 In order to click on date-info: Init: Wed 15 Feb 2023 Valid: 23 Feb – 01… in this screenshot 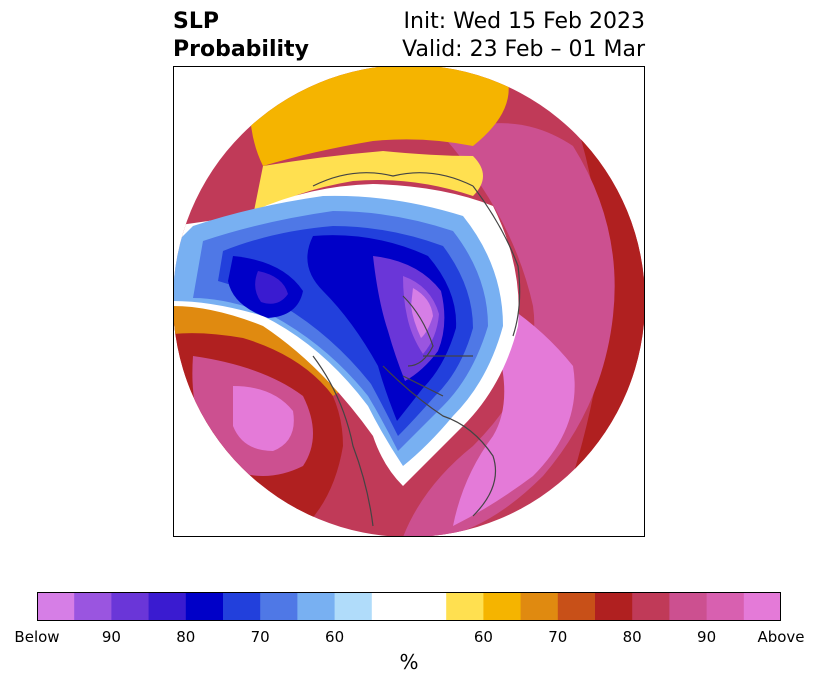, I will do `click(523, 36)`.